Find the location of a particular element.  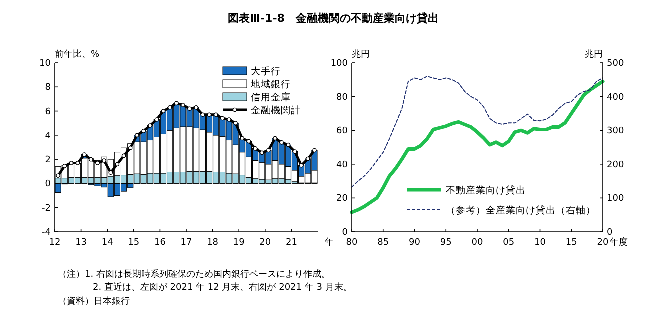

x-tick-label: 85 is located at coordinates (384, 243).